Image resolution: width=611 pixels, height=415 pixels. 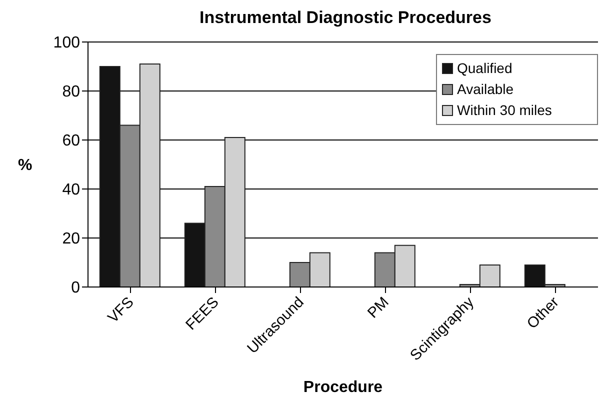 What do you see at coordinates (485, 89) in the screenshot?
I see `legend-label: Available` at bounding box center [485, 89].